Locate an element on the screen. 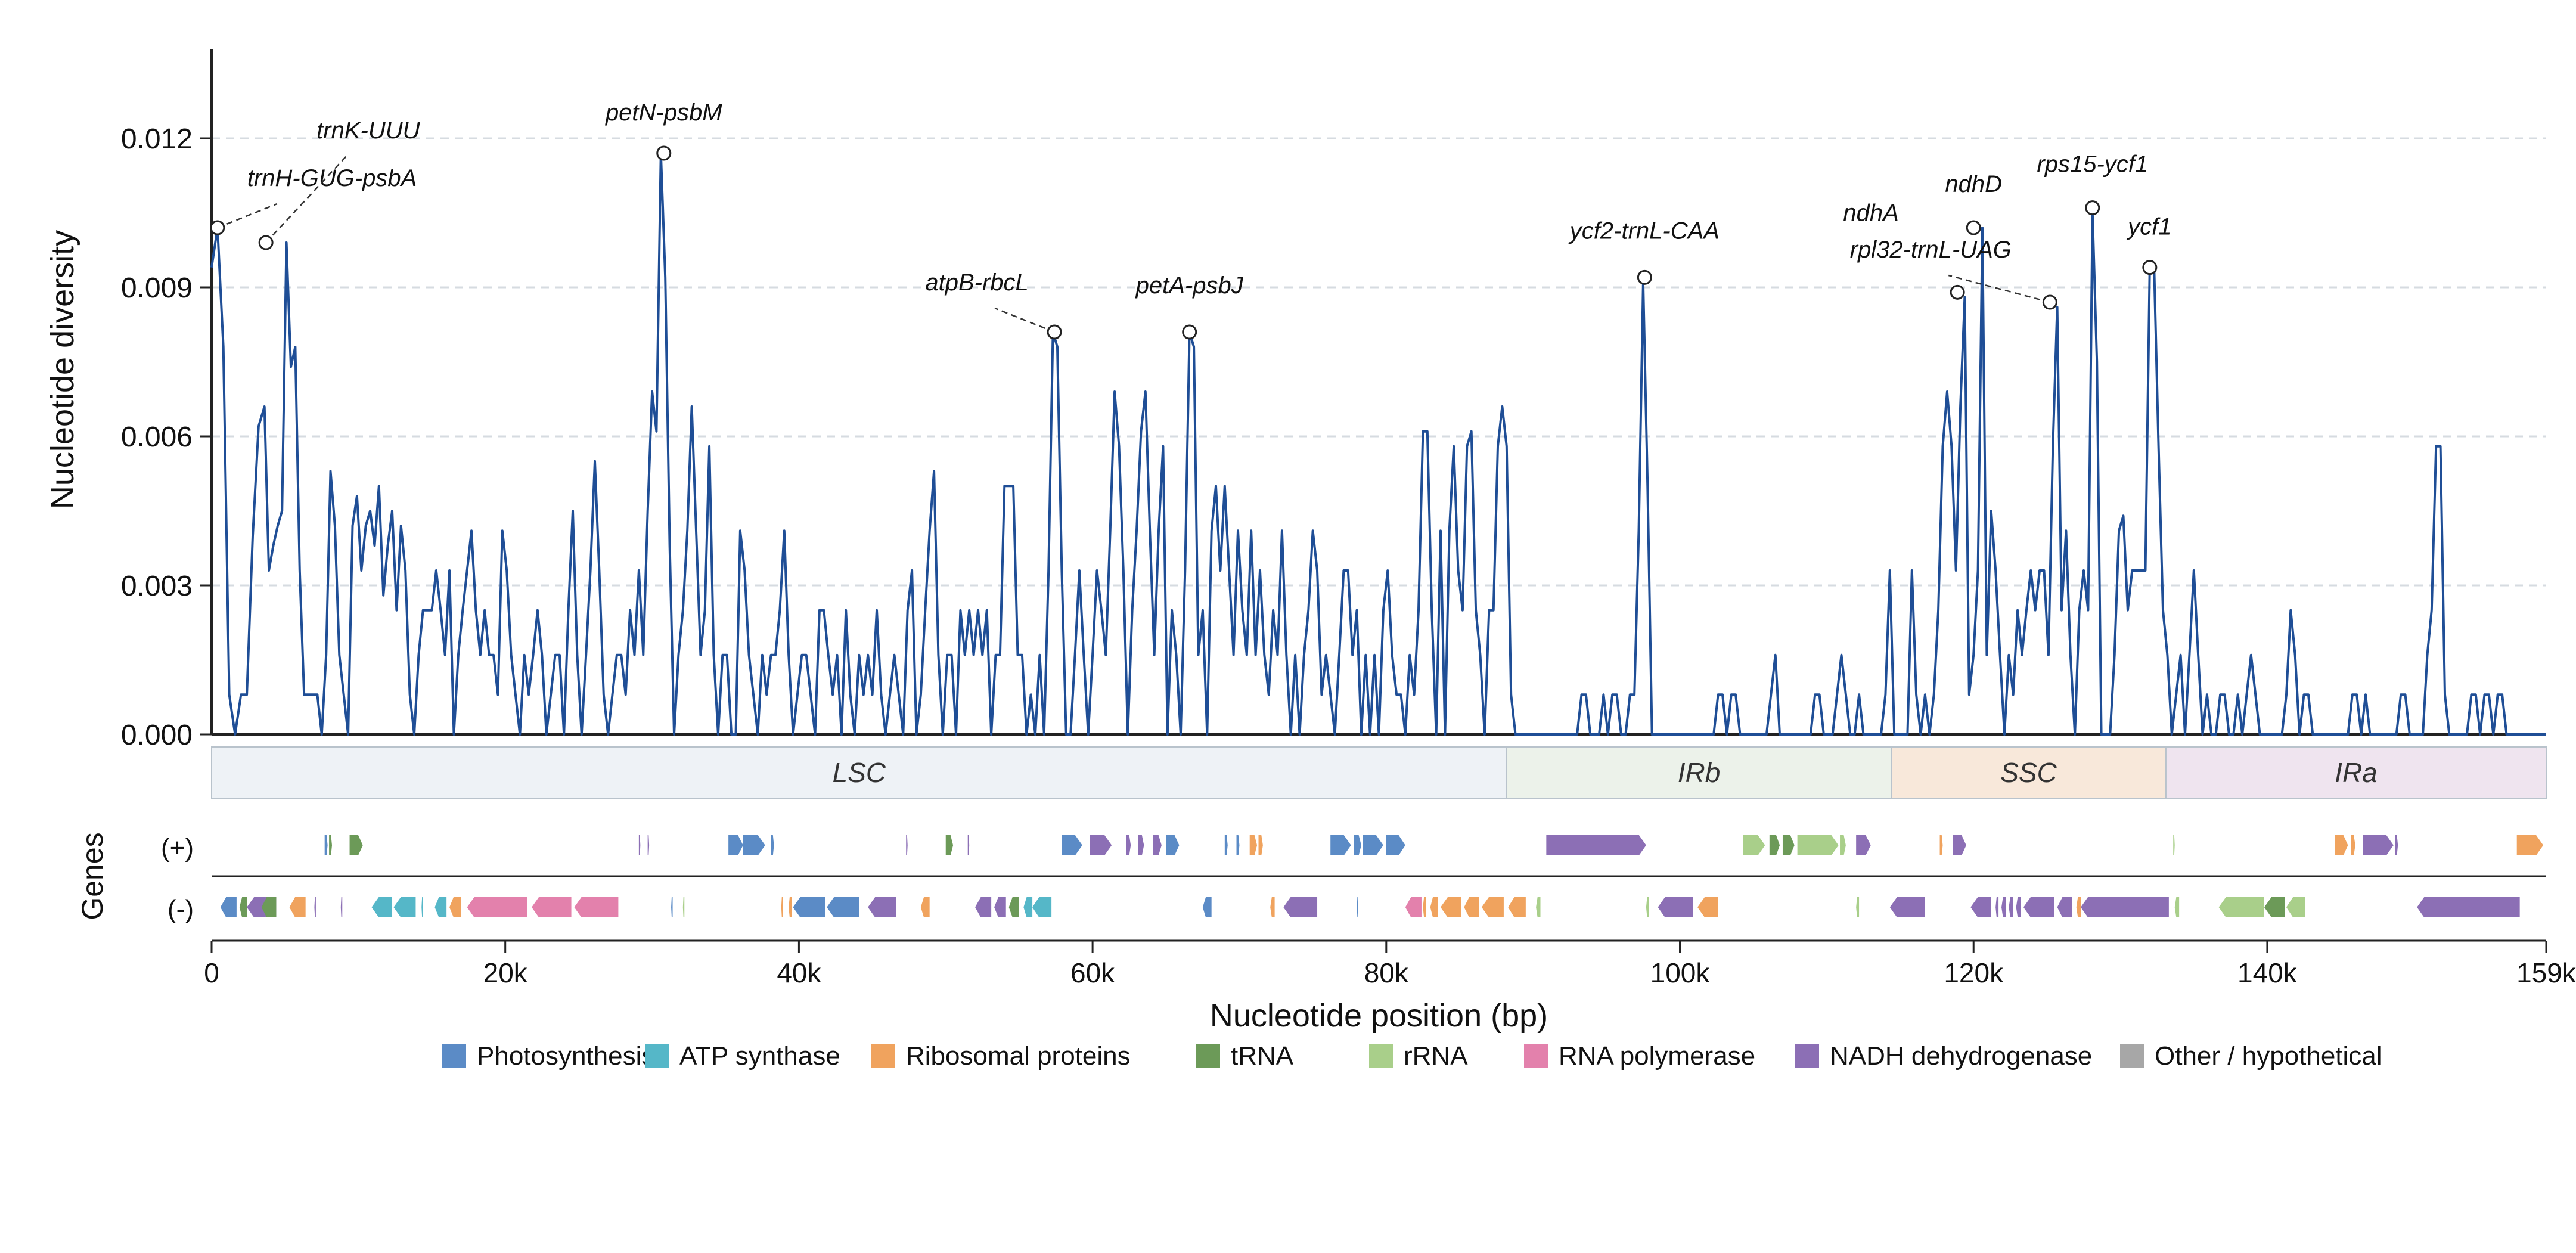 This screenshot has height=1253, width=2576. region-label: LSC is located at coordinates (859, 772).